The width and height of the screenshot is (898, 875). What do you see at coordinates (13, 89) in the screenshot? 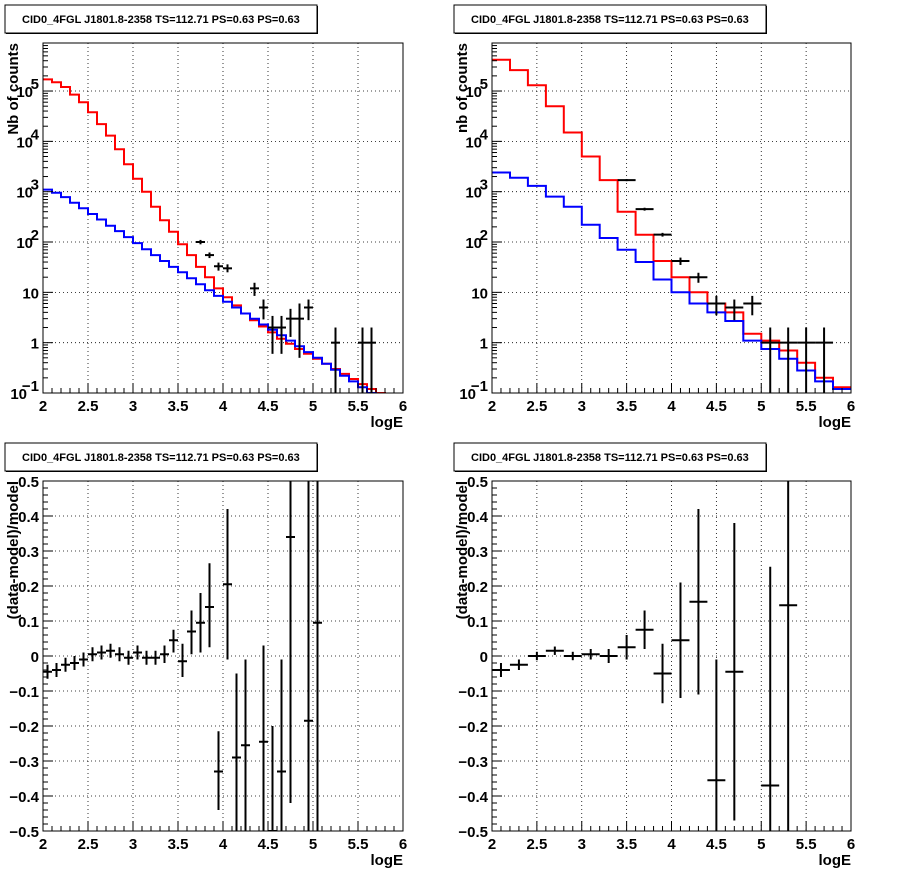
I see `y-axis-label: Nb of counts` at bounding box center [13, 89].